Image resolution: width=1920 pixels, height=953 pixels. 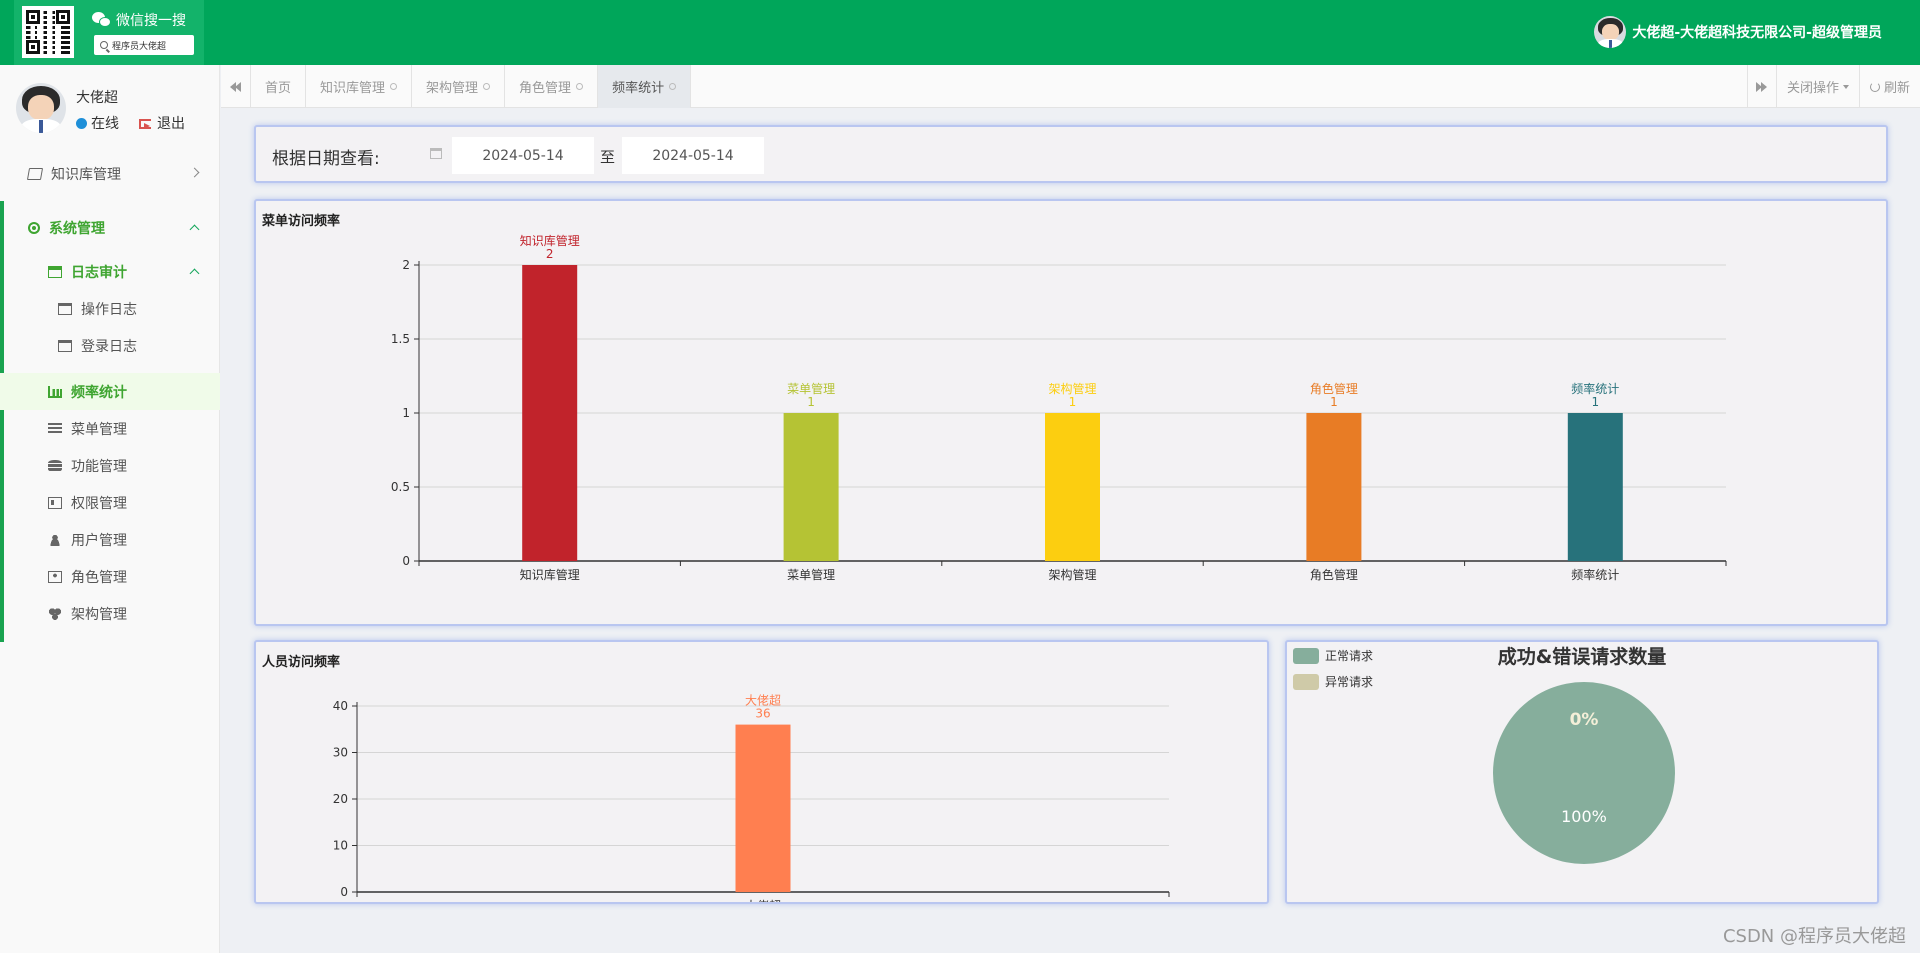 I want to click on sidebar-item-label: 菜单管理, so click(x=99, y=429).